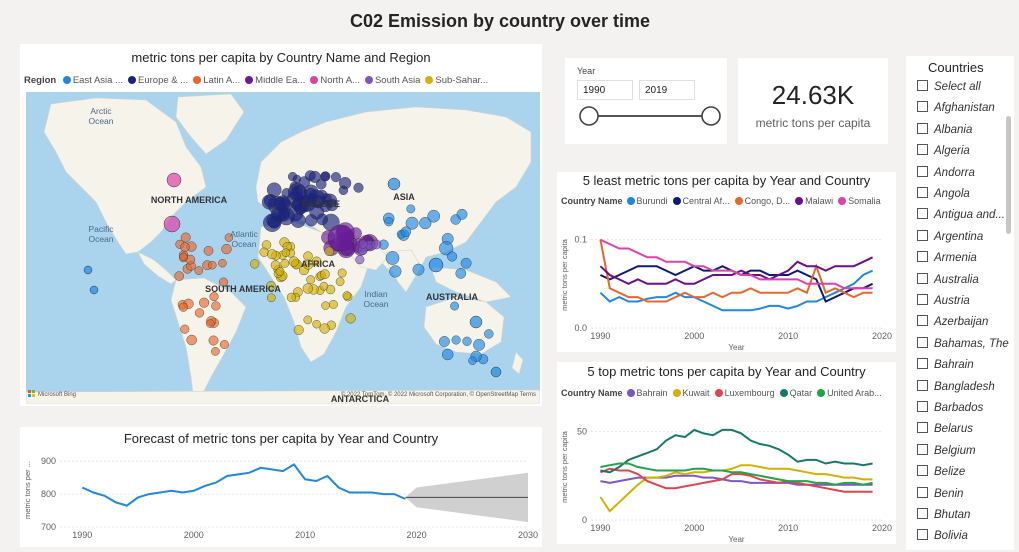  Describe the element at coordinates (711, 116) in the screenshot. I see `year-end-handle` at that location.